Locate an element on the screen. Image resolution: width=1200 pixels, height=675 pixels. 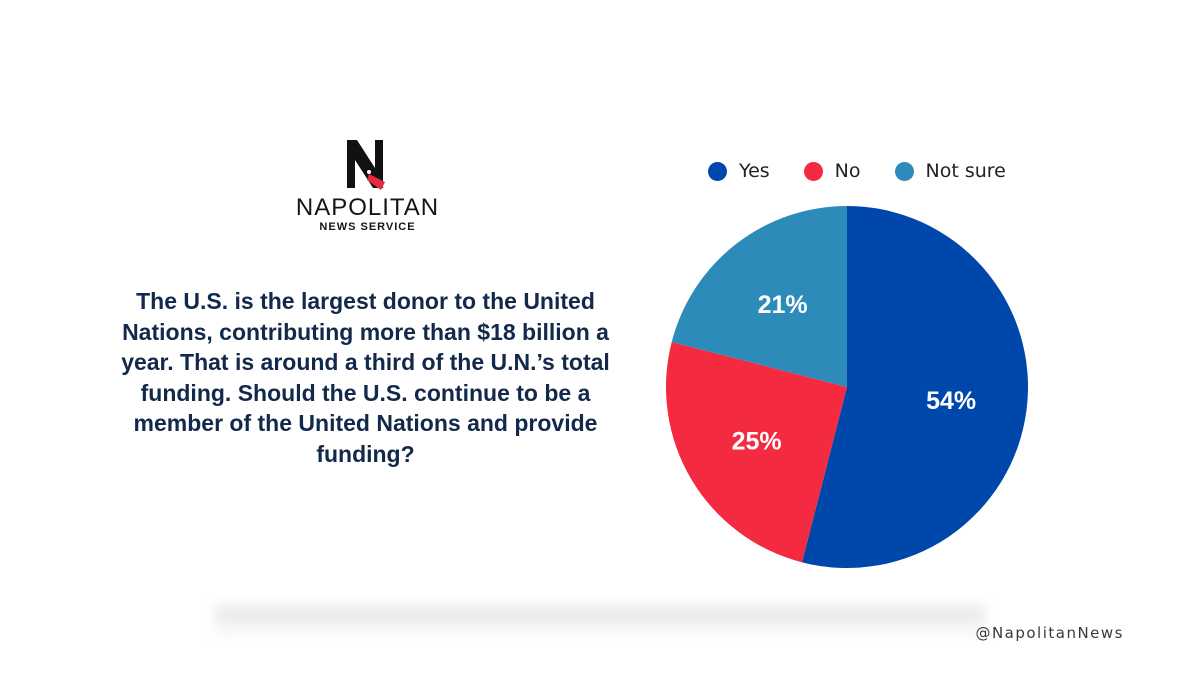
data-label-no: 25% is located at coordinates (757, 441).